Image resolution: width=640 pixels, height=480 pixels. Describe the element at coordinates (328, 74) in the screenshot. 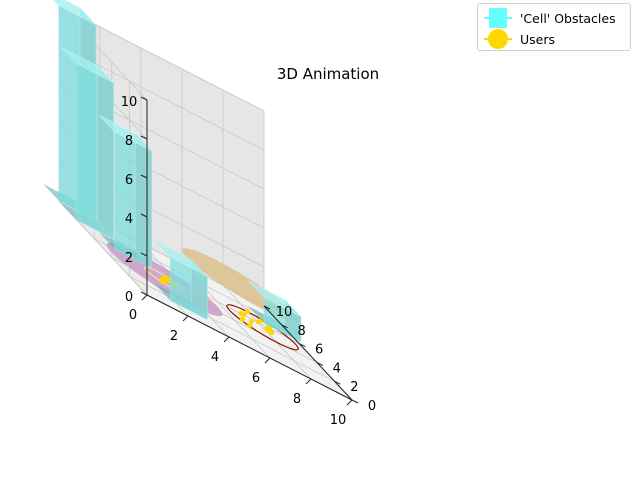

I see `chart-title: 3D Animation` at that location.